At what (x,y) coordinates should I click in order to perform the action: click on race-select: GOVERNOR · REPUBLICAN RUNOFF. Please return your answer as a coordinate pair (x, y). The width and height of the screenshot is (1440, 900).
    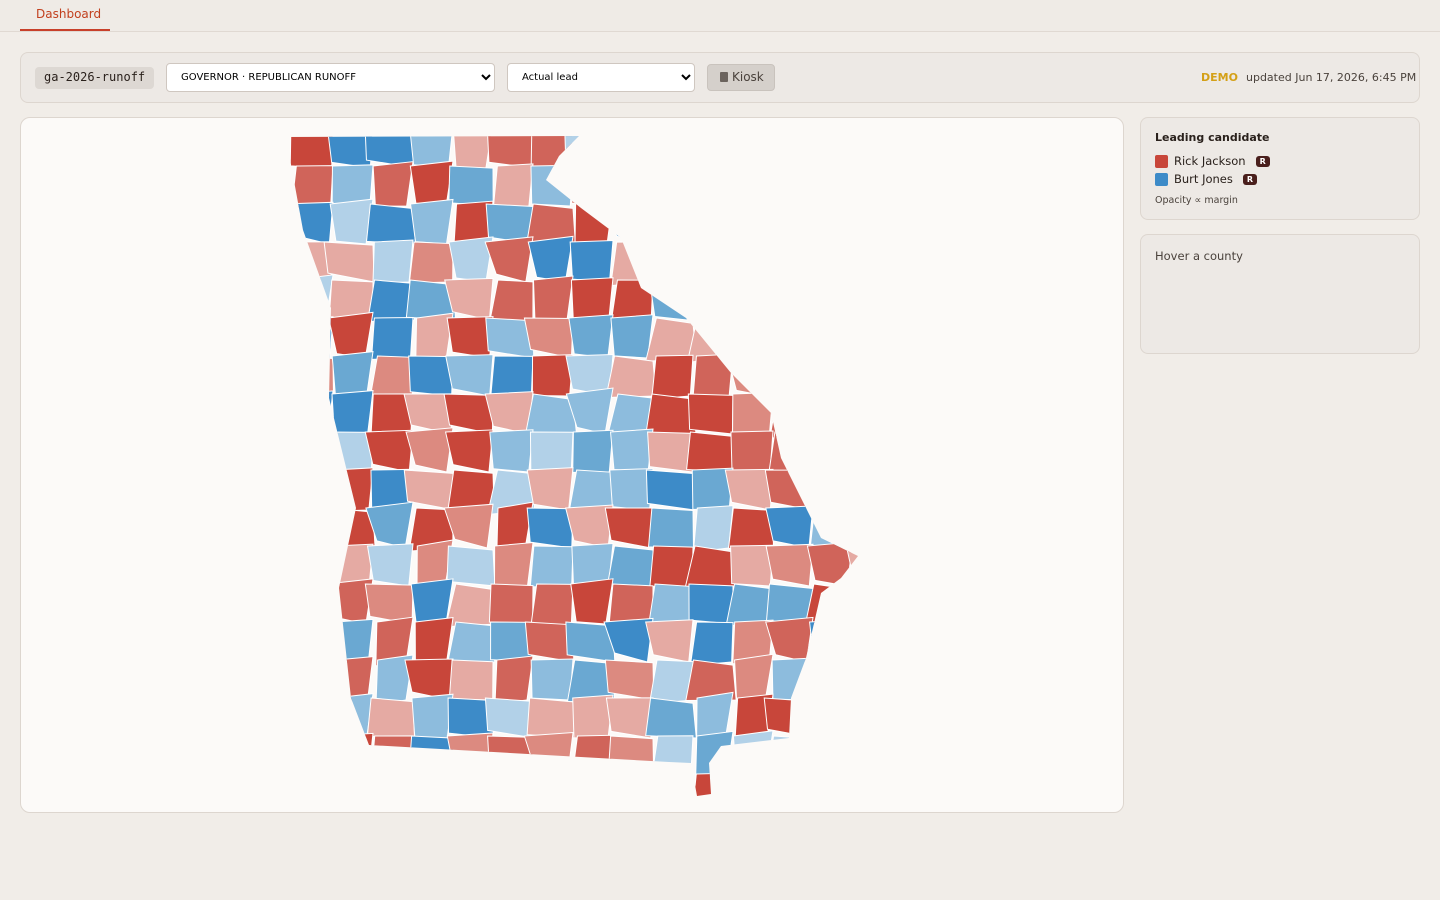
    Looking at the image, I should click on (330, 77).